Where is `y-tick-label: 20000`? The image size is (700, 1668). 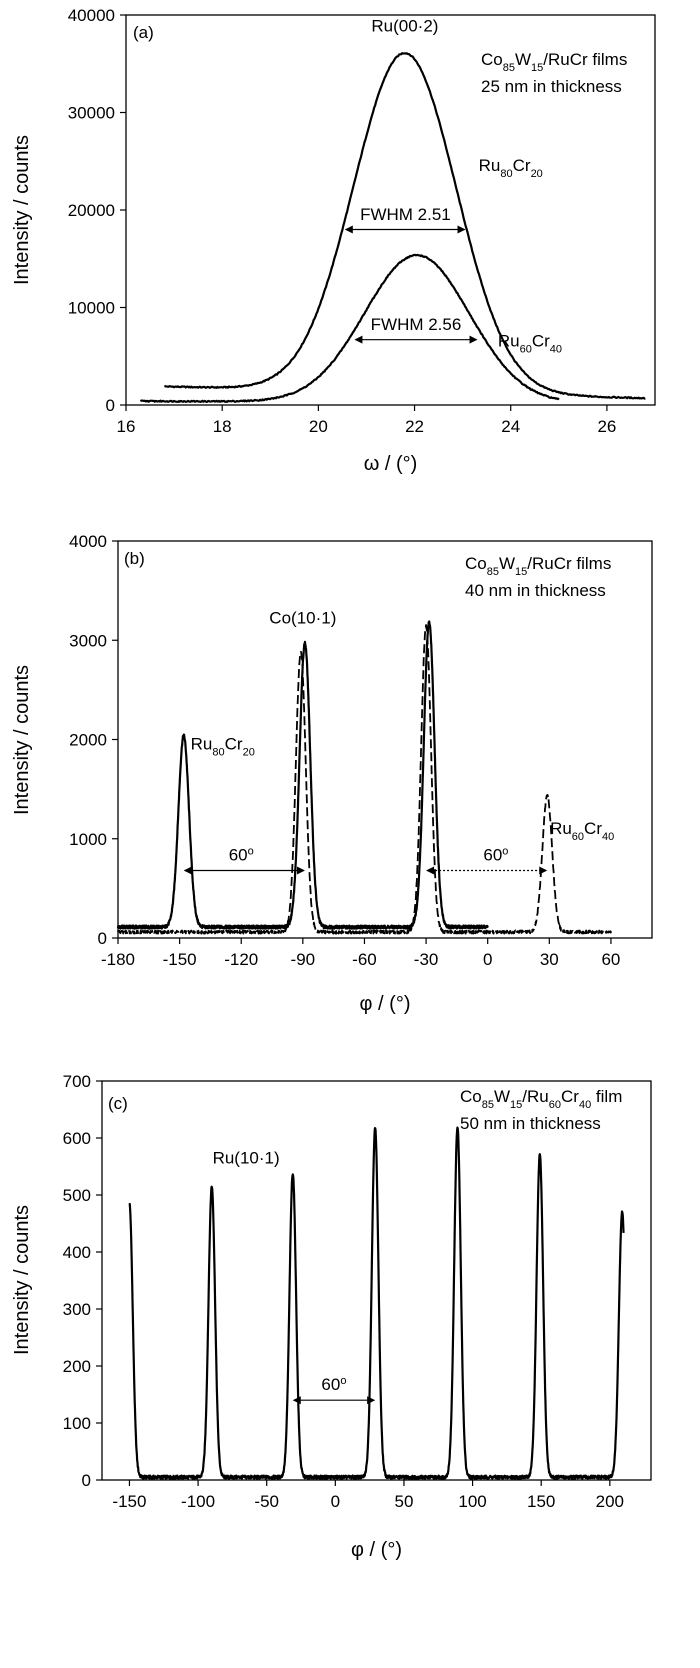
y-tick-label: 20000 is located at coordinates (91, 210).